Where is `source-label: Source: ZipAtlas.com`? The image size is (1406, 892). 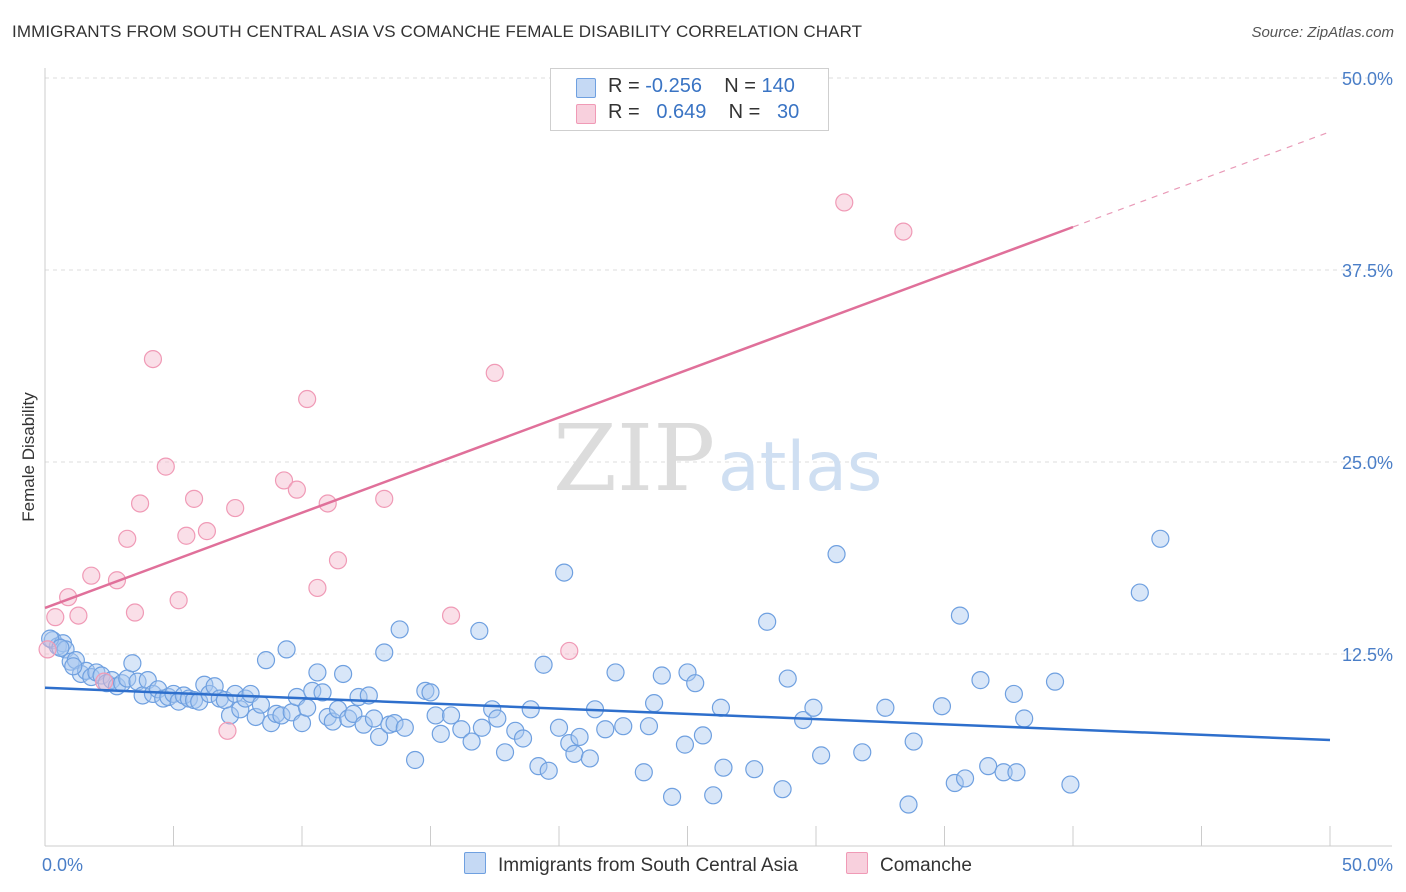 source-label: Source: ZipAtlas.com is located at coordinates (1322, 32).